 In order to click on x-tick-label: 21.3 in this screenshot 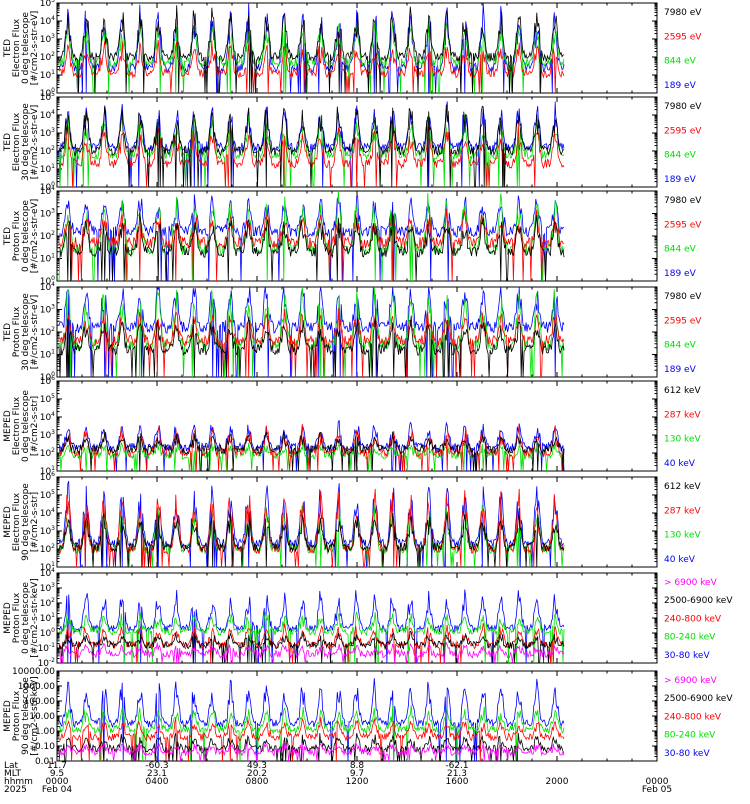, I will do `click(457, 774)`.